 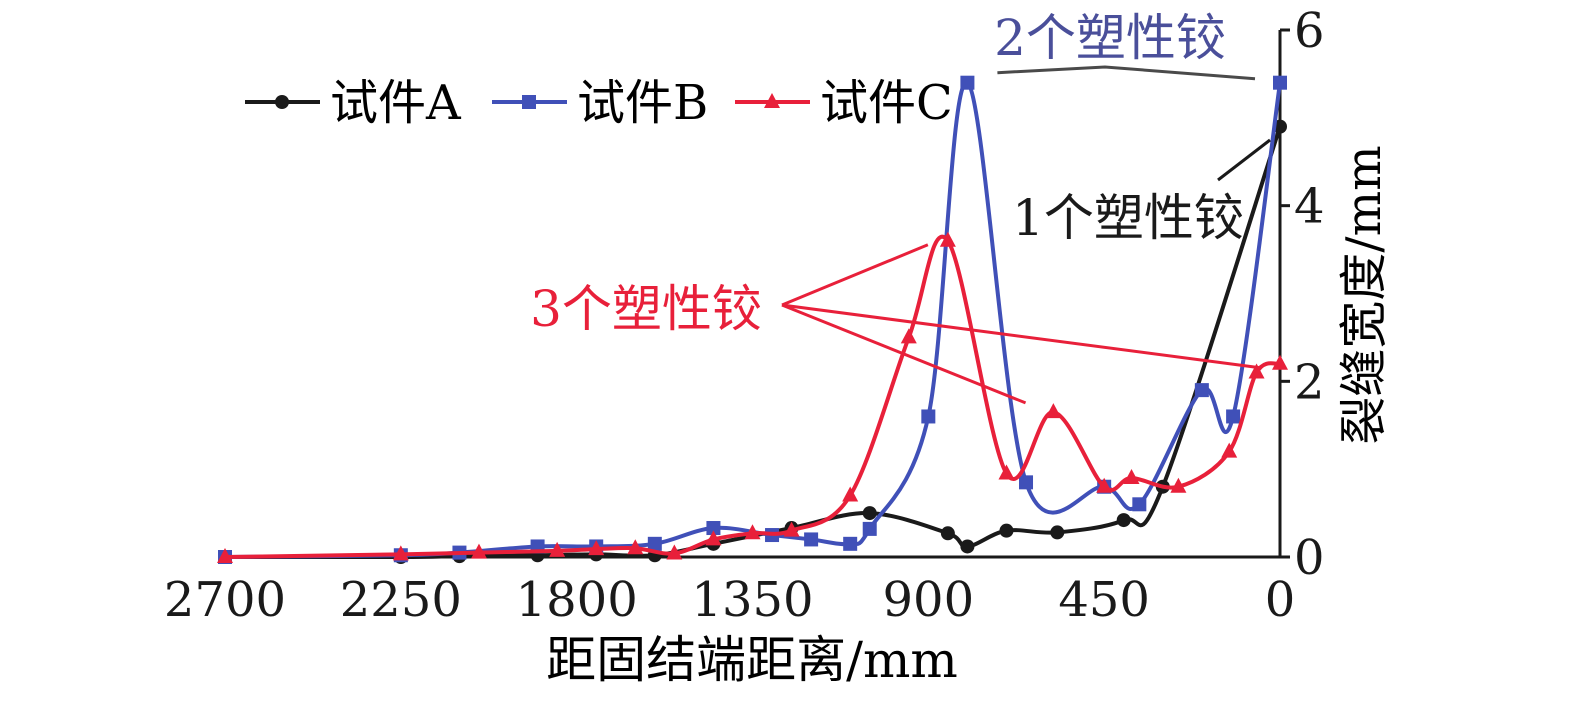 I want to click on x-tick-label: 0, so click(x=1280, y=600).